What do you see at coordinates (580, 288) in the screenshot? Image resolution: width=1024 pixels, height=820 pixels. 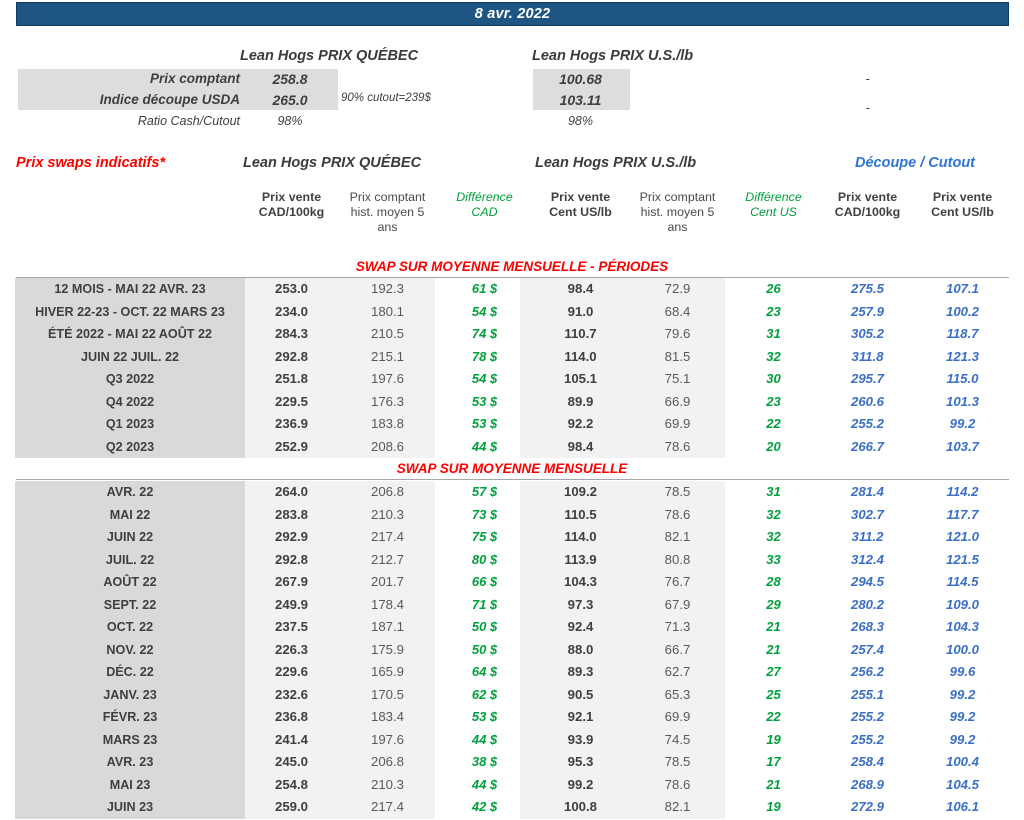 I see `cell-us-sale: 98.4` at bounding box center [580, 288].